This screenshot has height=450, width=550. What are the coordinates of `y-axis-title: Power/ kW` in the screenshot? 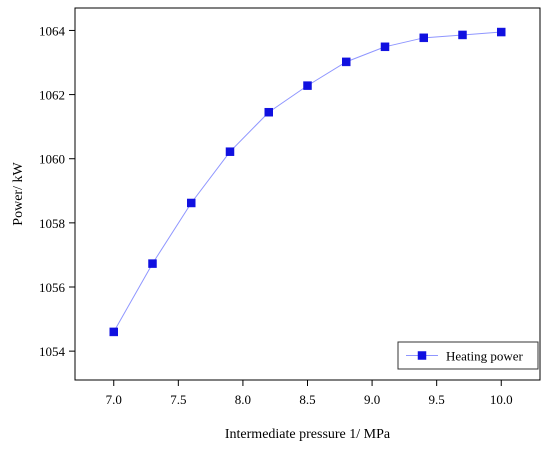 It's located at (18, 194).